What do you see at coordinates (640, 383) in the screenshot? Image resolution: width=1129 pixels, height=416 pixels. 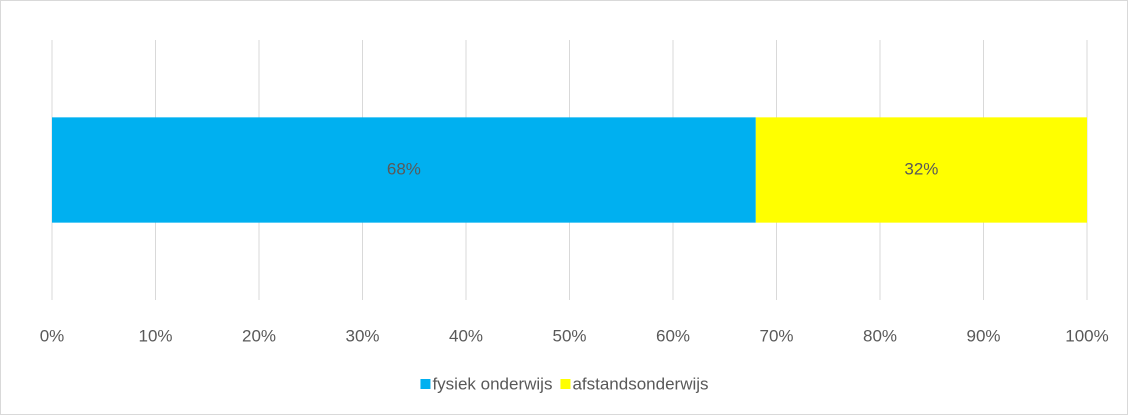 I see `legend-label: afstandsonderwijs` at bounding box center [640, 383].